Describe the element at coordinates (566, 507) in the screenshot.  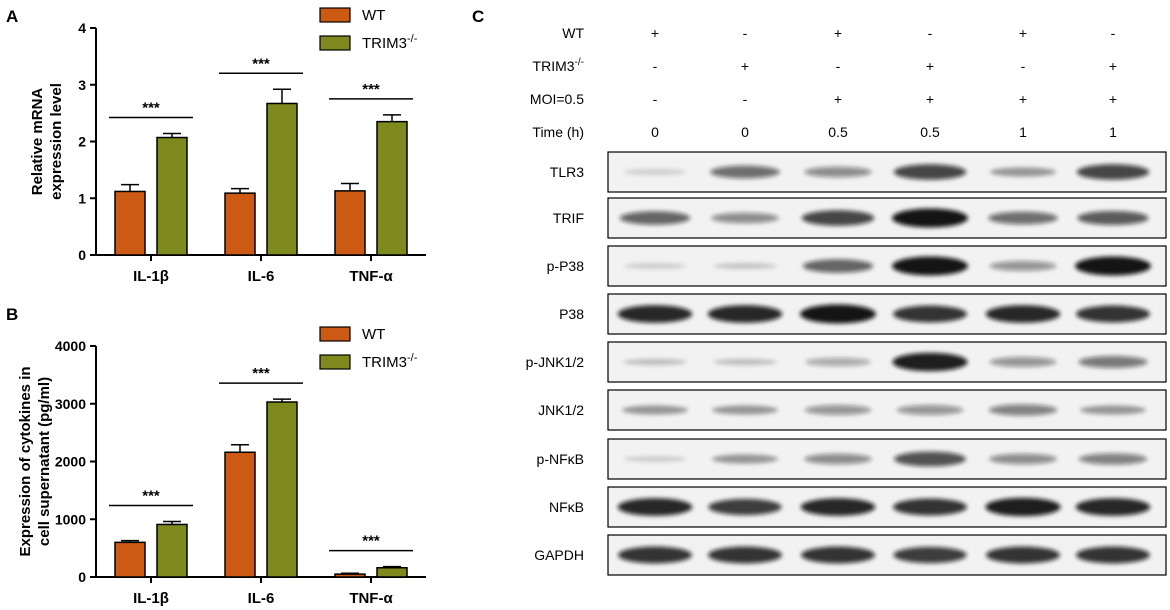
I see `blot-band-label: NFκB` at that location.